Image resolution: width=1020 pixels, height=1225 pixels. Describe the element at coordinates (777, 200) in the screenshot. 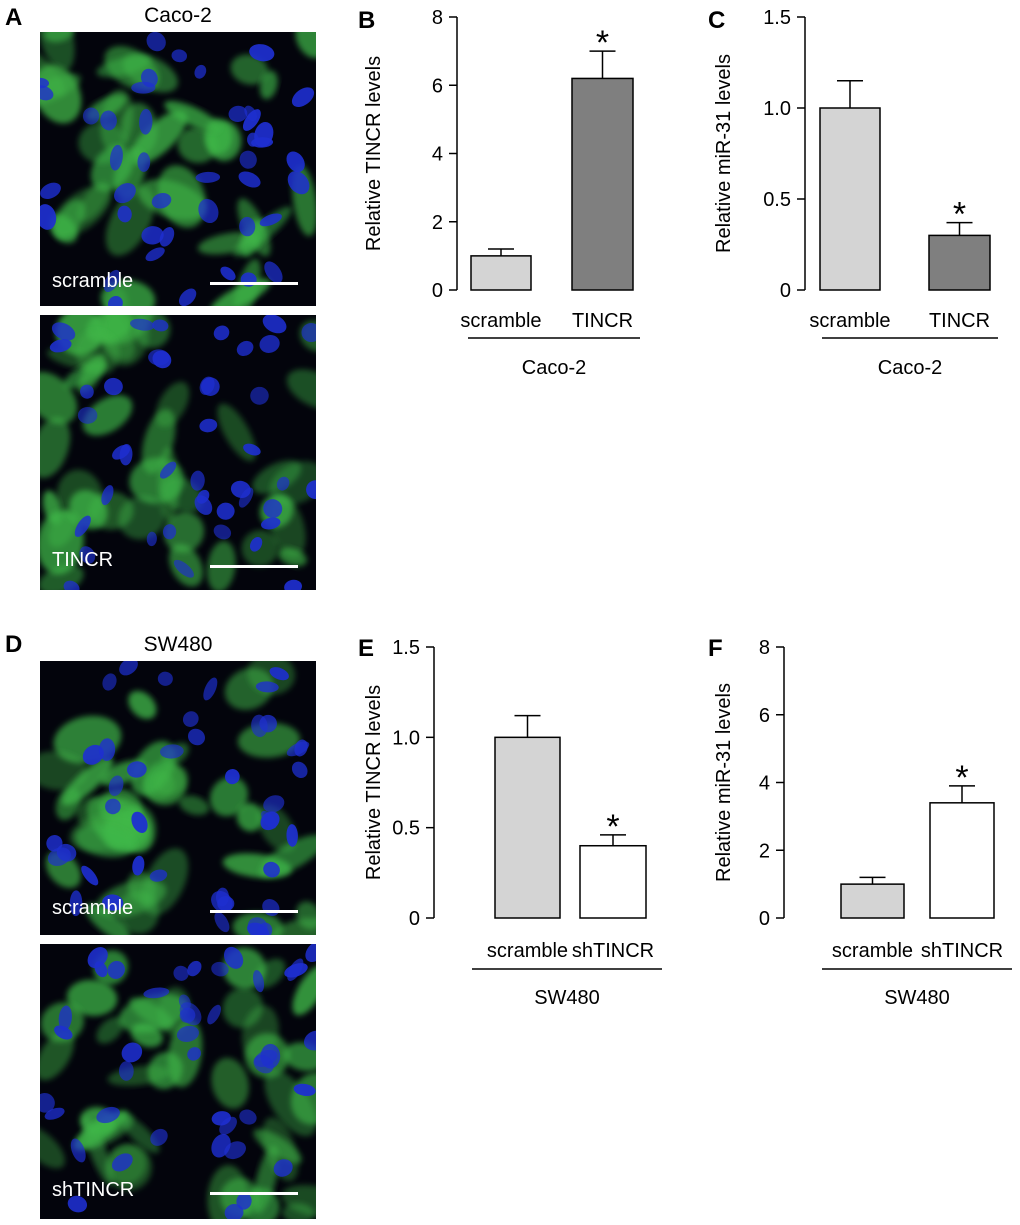

I see `y-tick-label: 0.5` at that location.